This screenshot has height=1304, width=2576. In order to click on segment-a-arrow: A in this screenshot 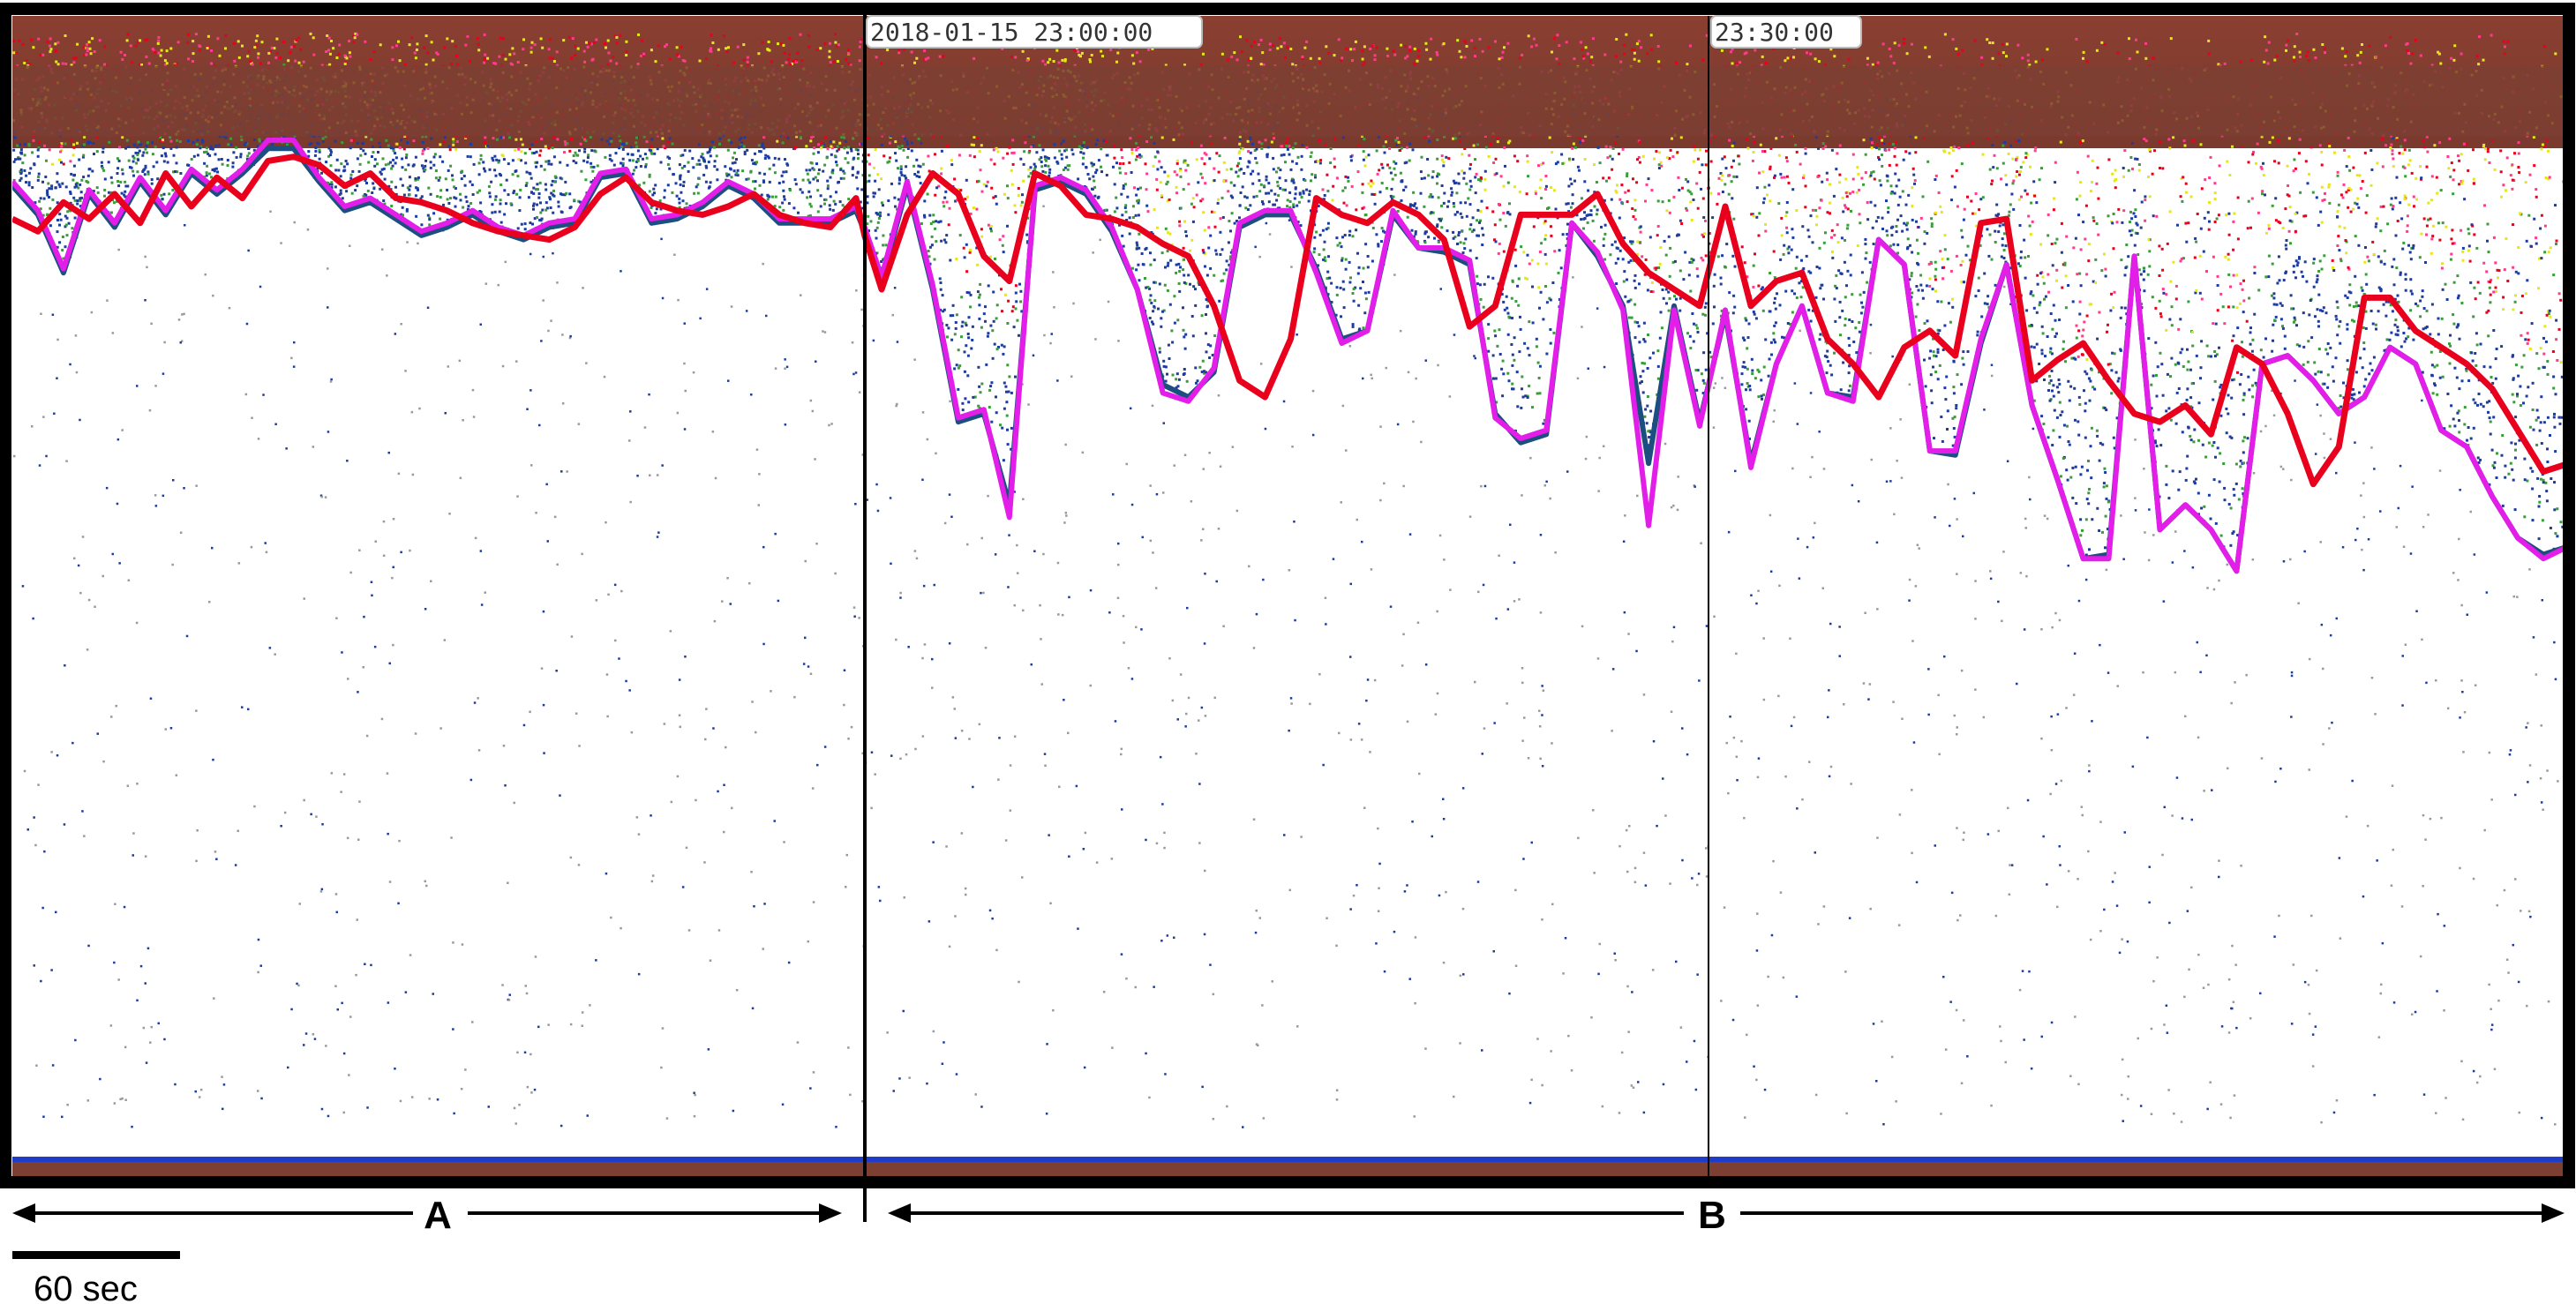, I will do `click(427, 1215)`.